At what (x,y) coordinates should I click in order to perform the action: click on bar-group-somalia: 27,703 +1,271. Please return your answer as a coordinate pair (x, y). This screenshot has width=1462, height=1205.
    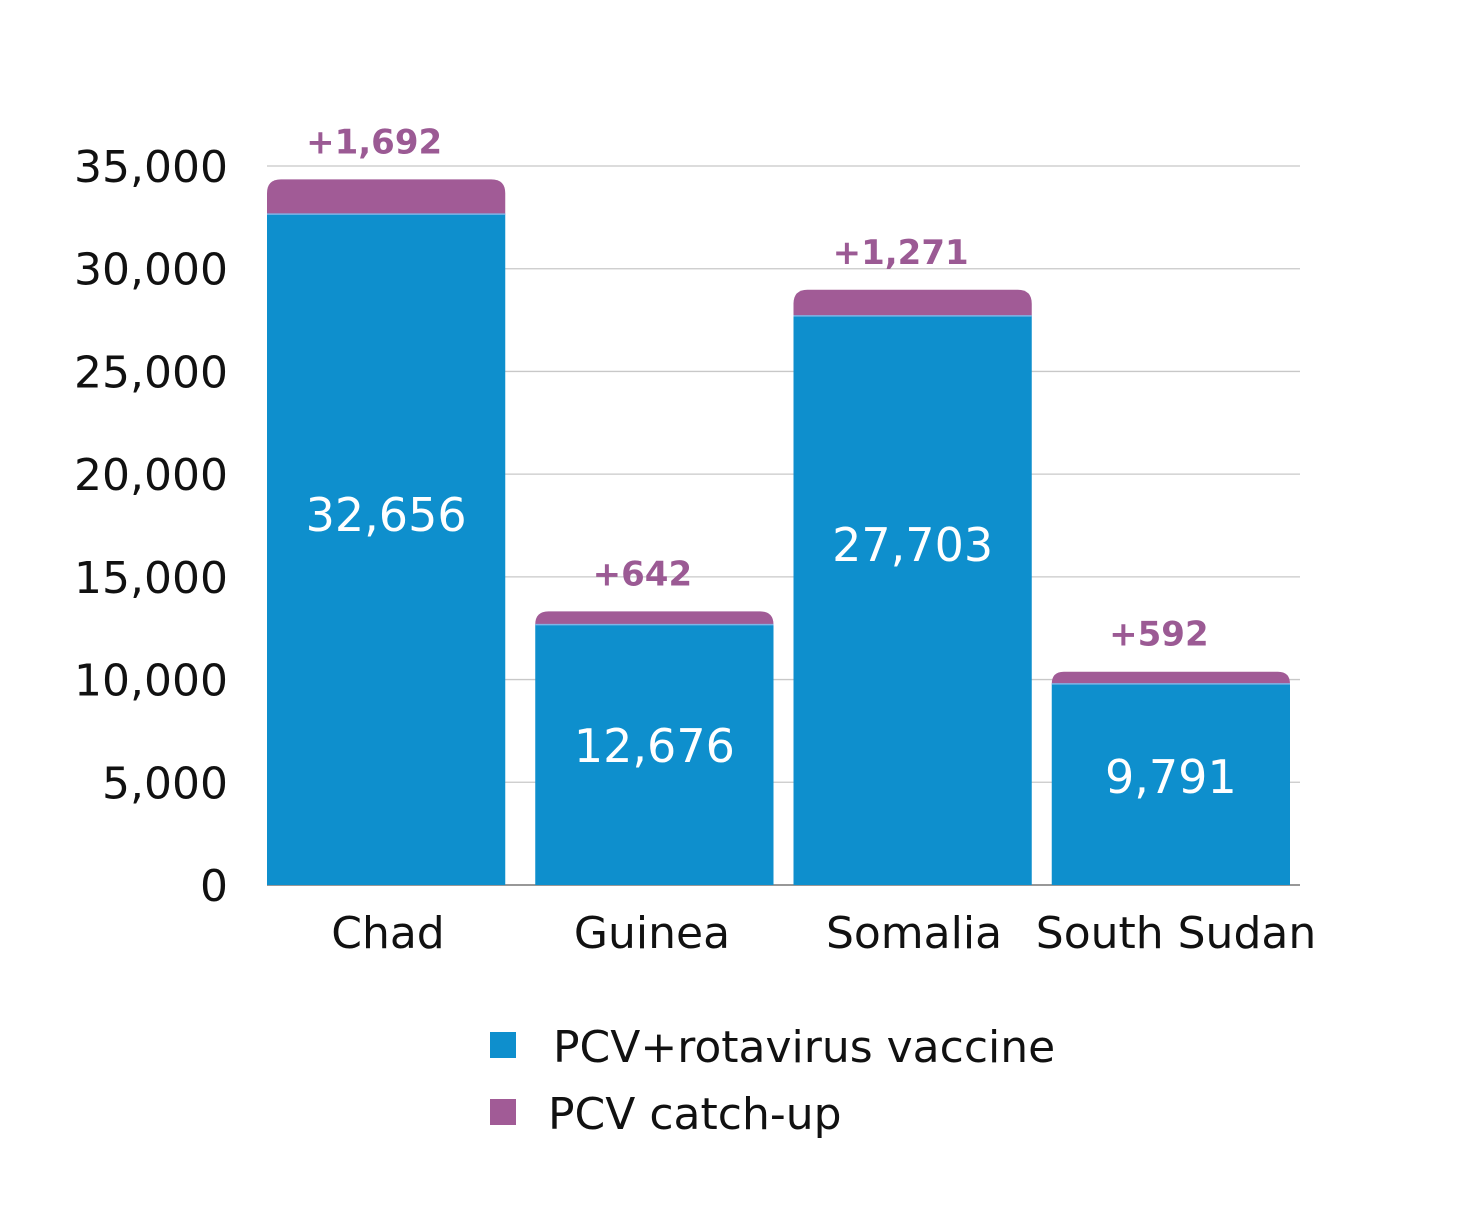
    Looking at the image, I should click on (912, 559).